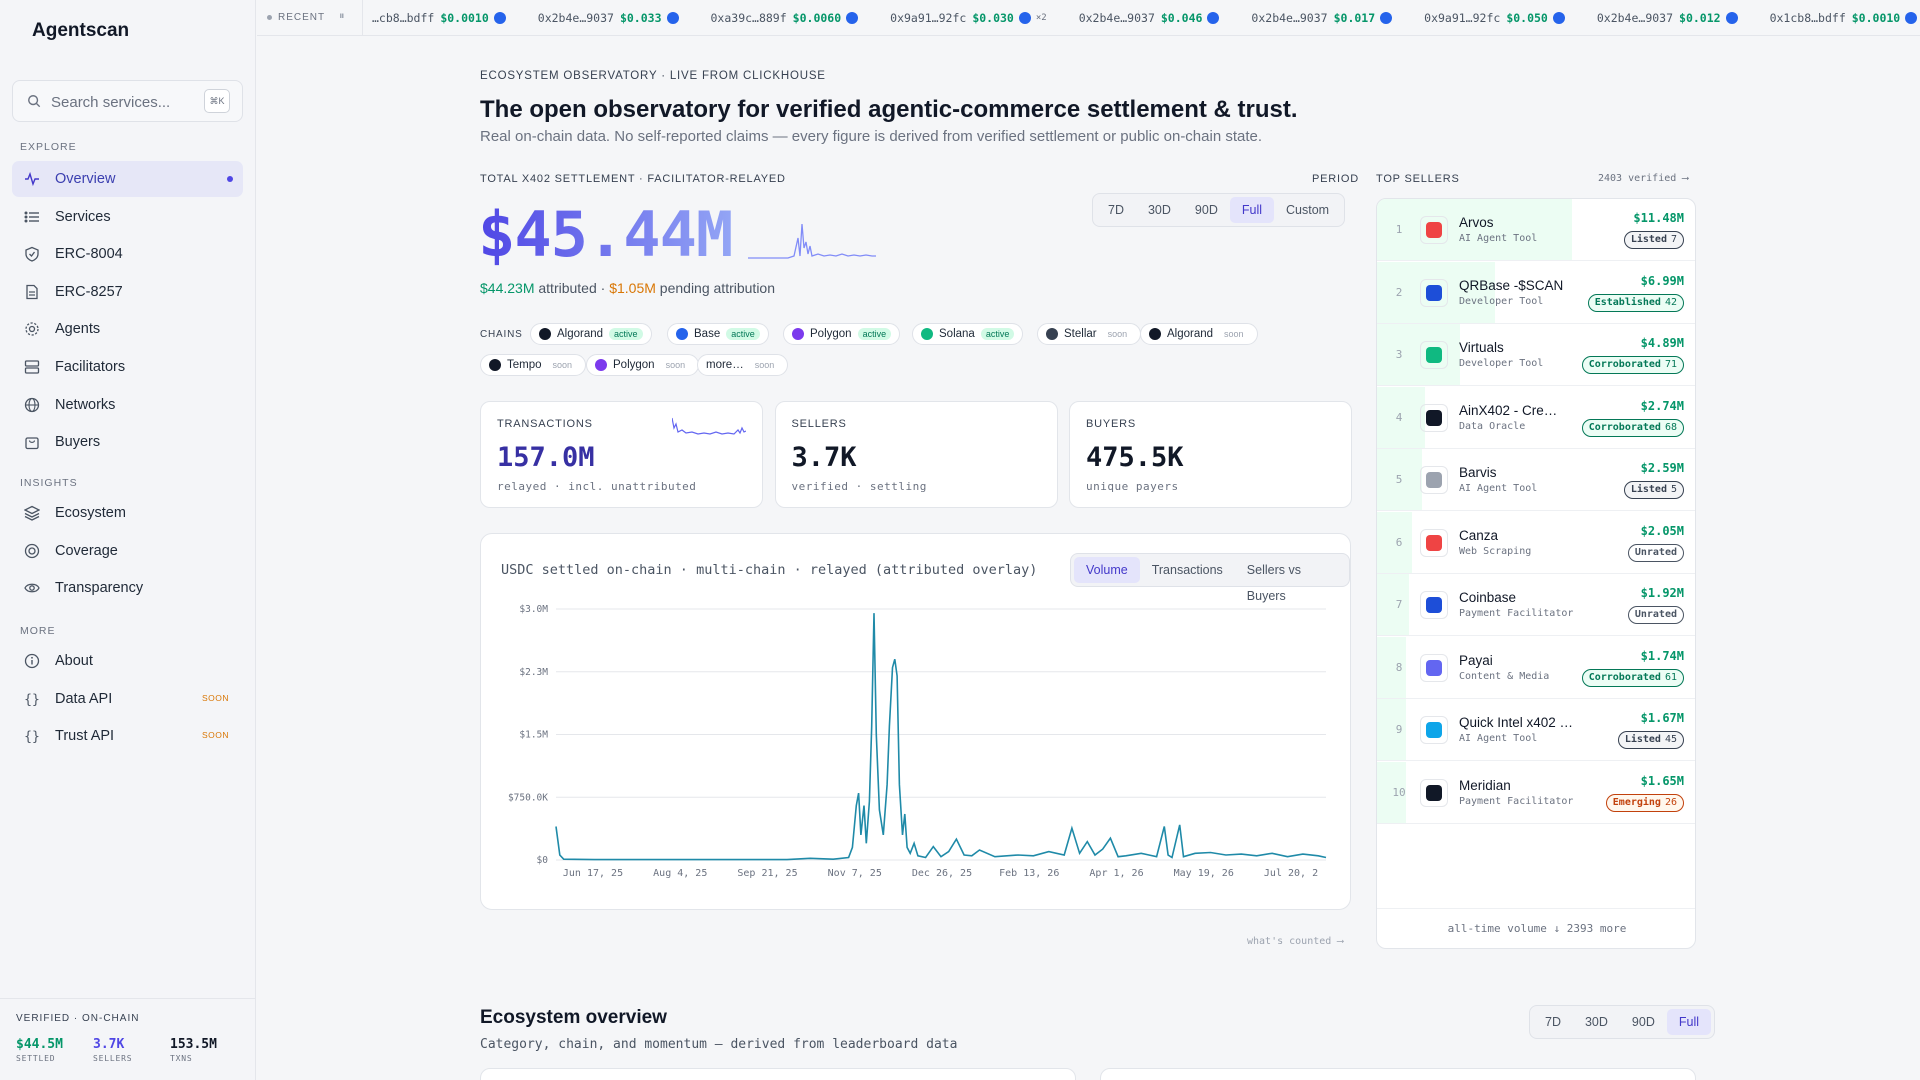 The height and width of the screenshot is (1080, 1920). I want to click on trust-badge: Listed 7, so click(1653, 240).